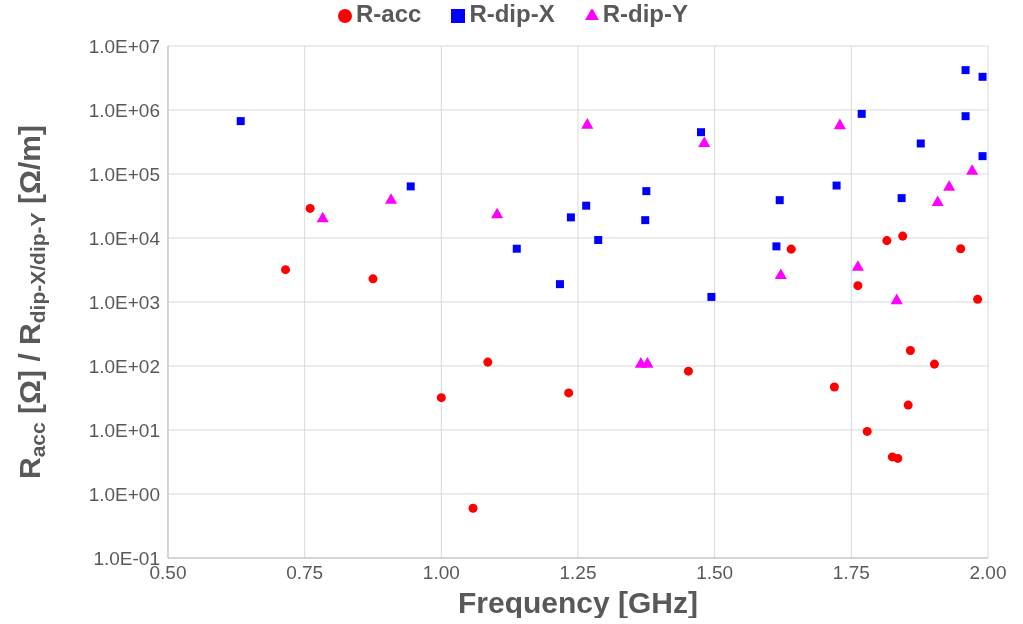 Image resolution: width=1023 pixels, height=624 pixels. What do you see at coordinates (645, 13) in the screenshot?
I see `legend-label: R-dip-Y` at bounding box center [645, 13].